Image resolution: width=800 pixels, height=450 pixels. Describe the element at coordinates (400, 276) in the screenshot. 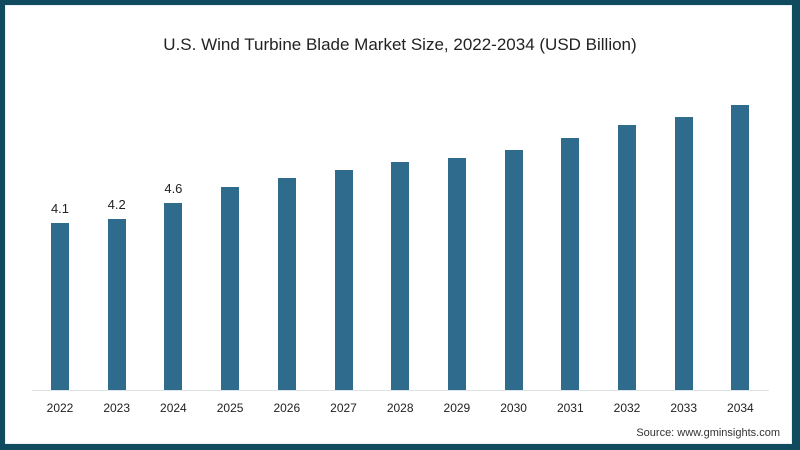

I see `bar-2028` at that location.